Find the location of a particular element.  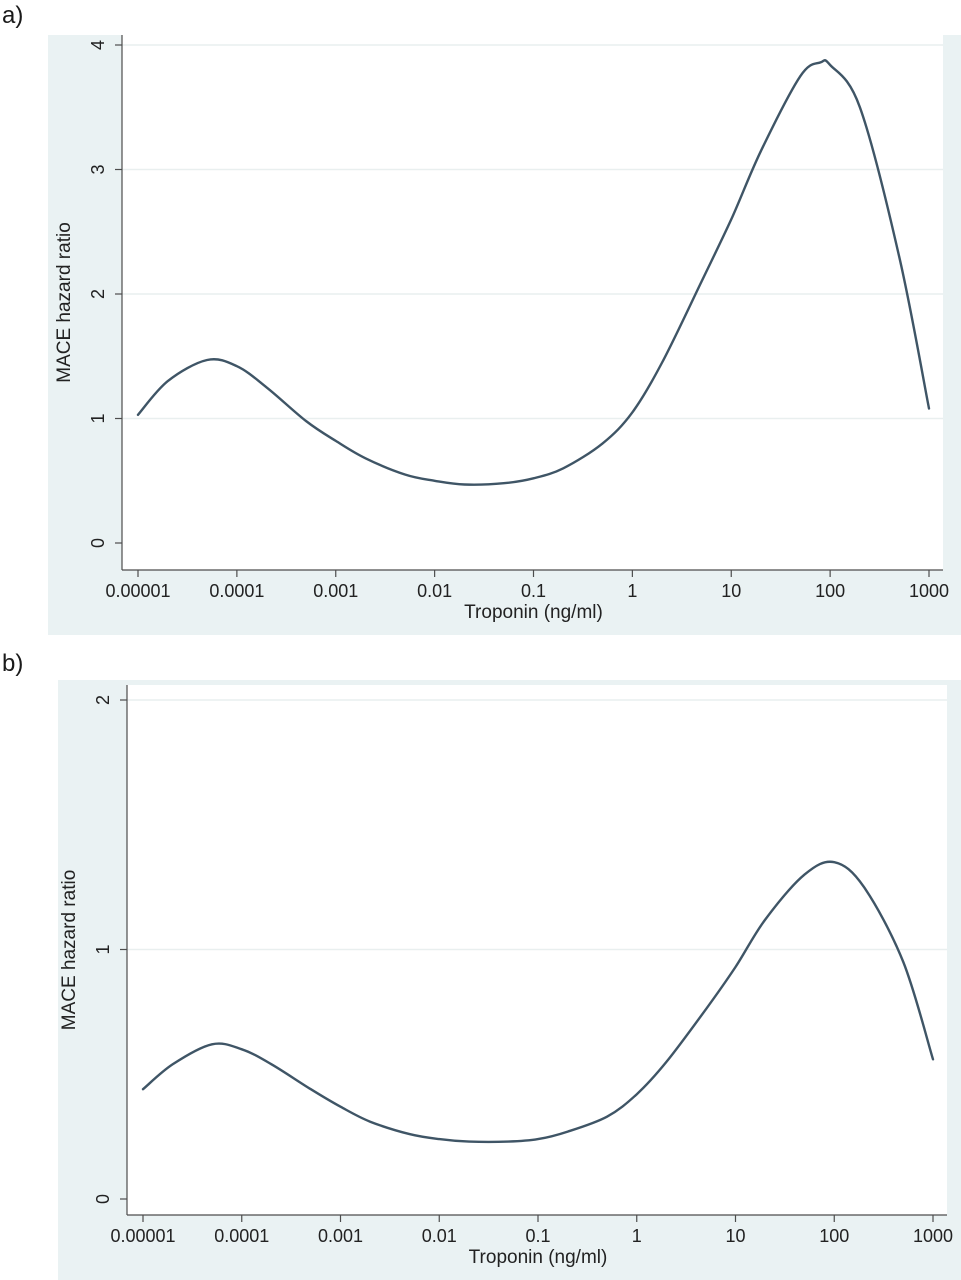

y-tick-label: 4 is located at coordinates (98, 45).